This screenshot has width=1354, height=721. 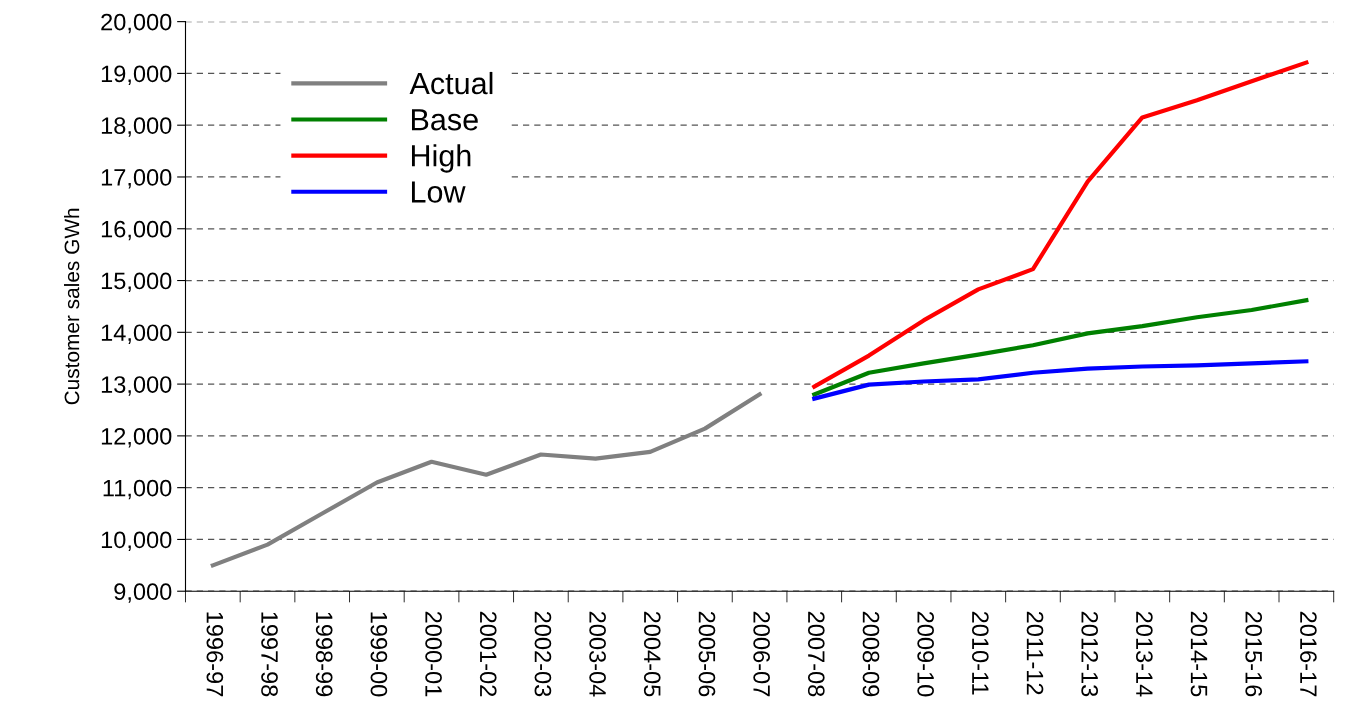 I want to click on y-tick-label: 12,000, so click(x=136, y=437).